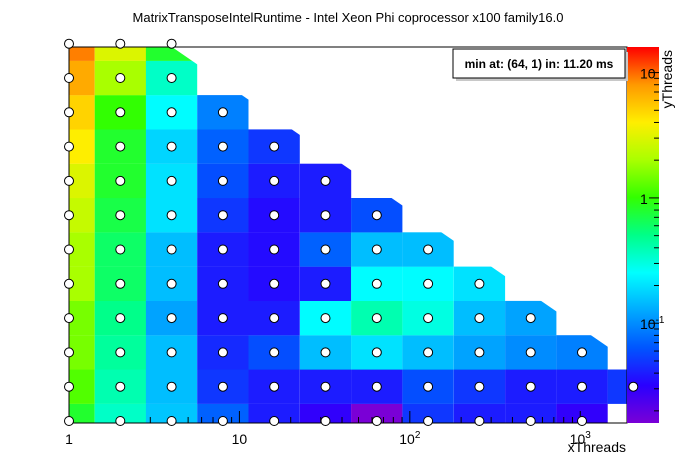  I want to click on x-tick-label: 102, so click(410, 438).